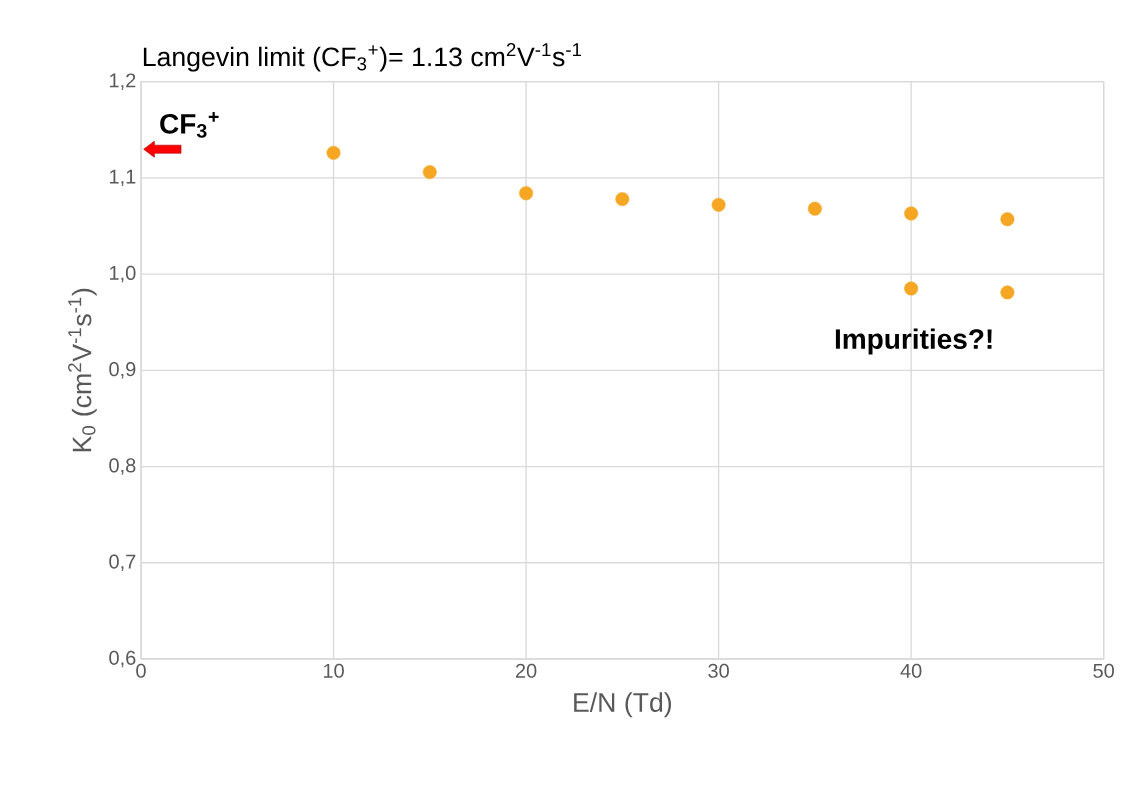  What do you see at coordinates (122, 563) in the screenshot?
I see `y-tick-label: 0,7` at bounding box center [122, 563].